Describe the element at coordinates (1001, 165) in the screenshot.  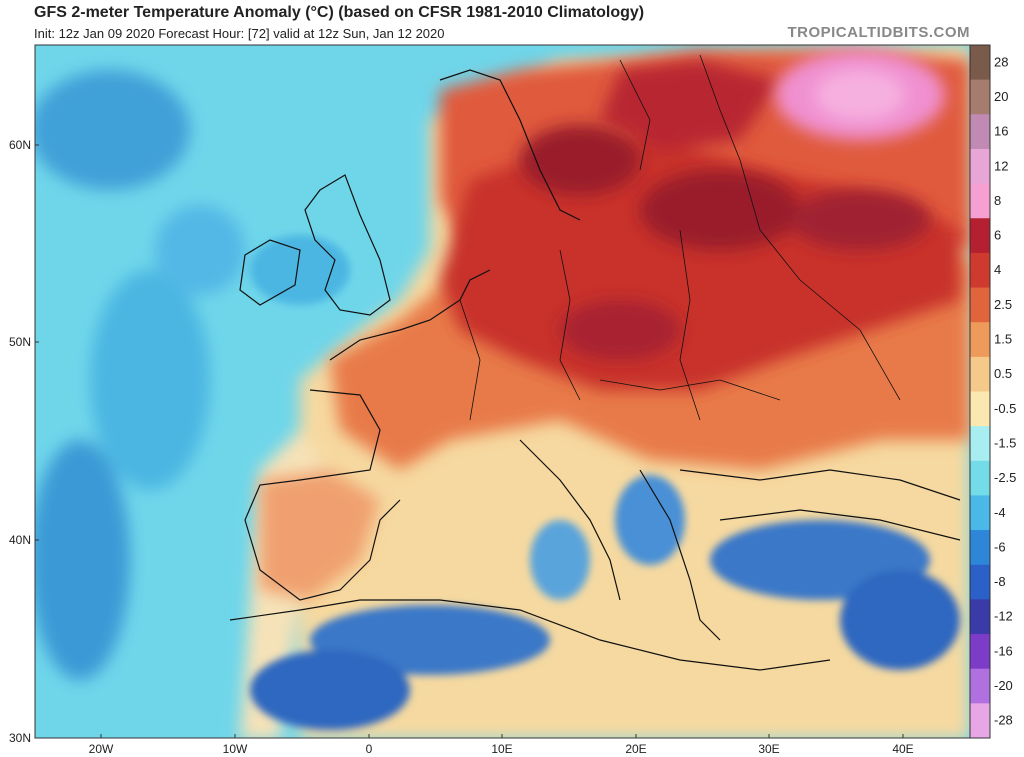
I see `colorbar-label: 12` at that location.